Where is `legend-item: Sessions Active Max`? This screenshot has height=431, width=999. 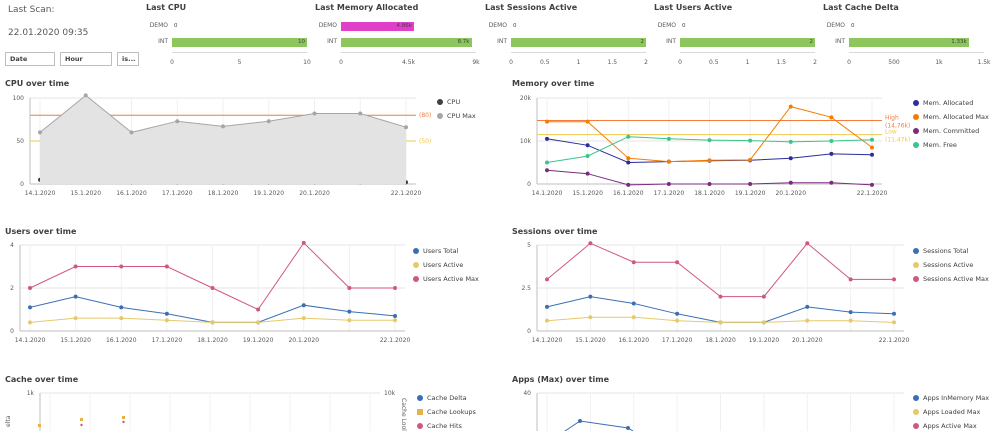 legend-item: Sessions Active Max is located at coordinates (951, 279).